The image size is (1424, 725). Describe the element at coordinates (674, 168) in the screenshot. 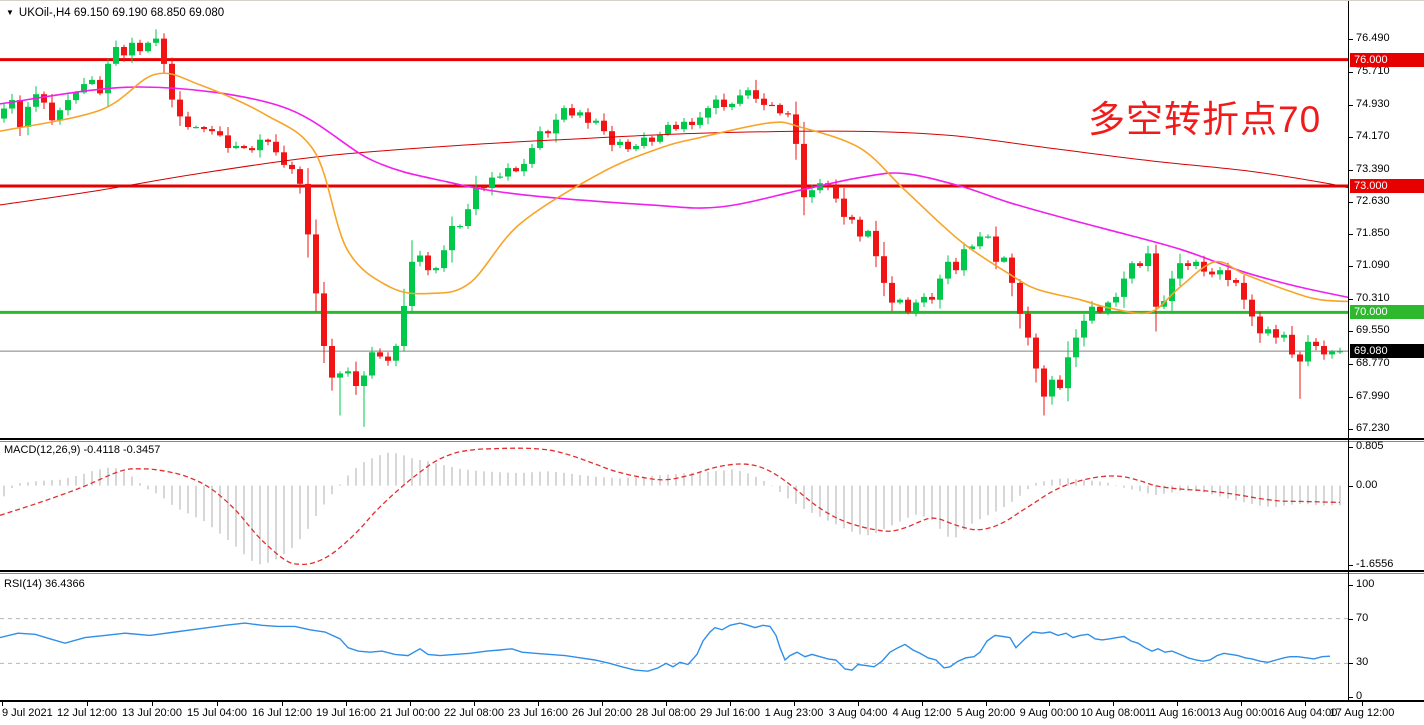

I see `ma_slow-line` at that location.